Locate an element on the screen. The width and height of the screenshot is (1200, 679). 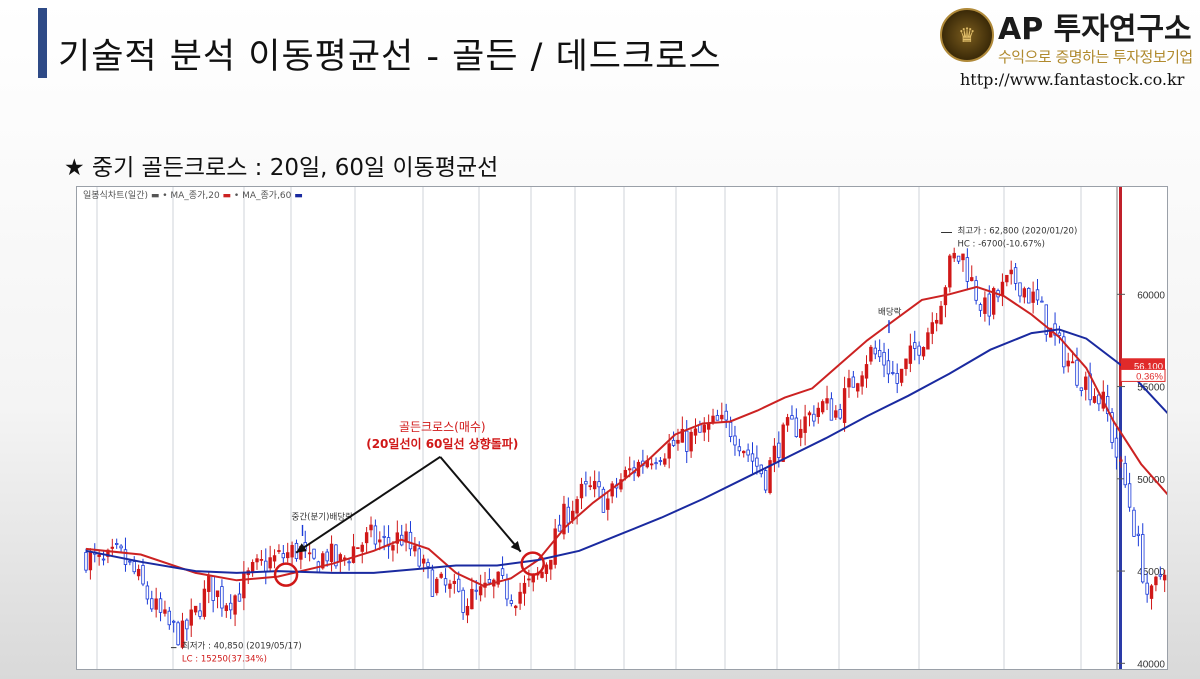
legend-text: 일봉식차트(일간) ▬ • MA_종가,20 ▬ • MA_종가,60 ▬ is located at coordinates (193, 195).